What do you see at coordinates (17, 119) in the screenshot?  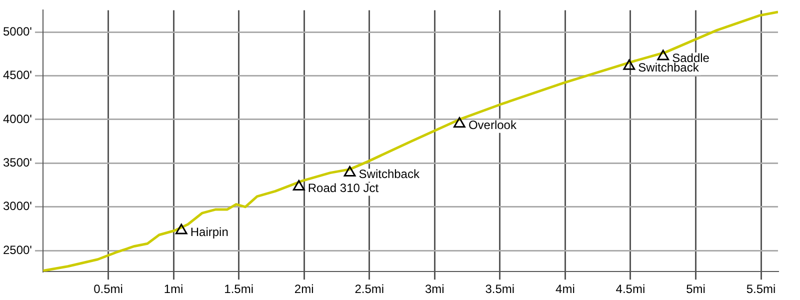 I see `y-tick-label: 4000'` at bounding box center [17, 119].